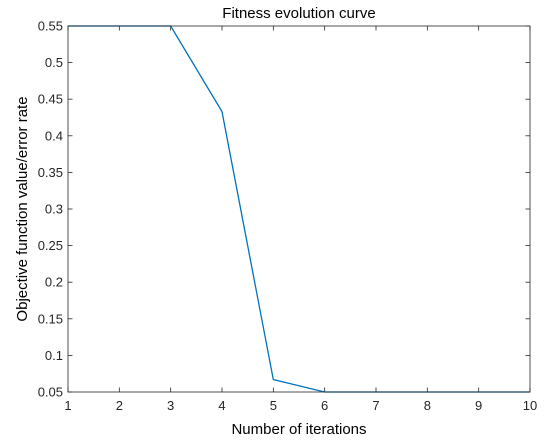 The height and width of the screenshot is (448, 550). What do you see at coordinates (427, 405) in the screenshot?
I see `x-tick-label: 8` at bounding box center [427, 405].